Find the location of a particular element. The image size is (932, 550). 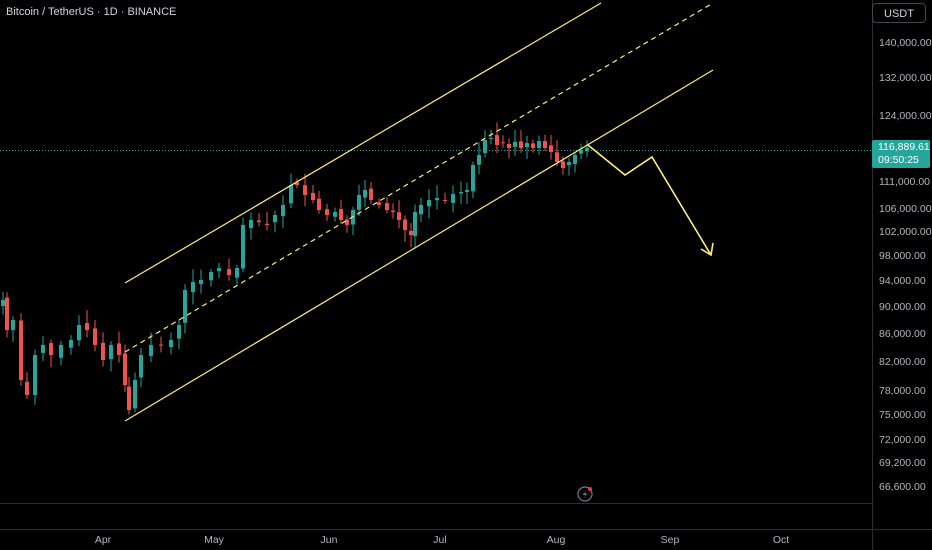

time-tick-label: Jun is located at coordinates (329, 540).